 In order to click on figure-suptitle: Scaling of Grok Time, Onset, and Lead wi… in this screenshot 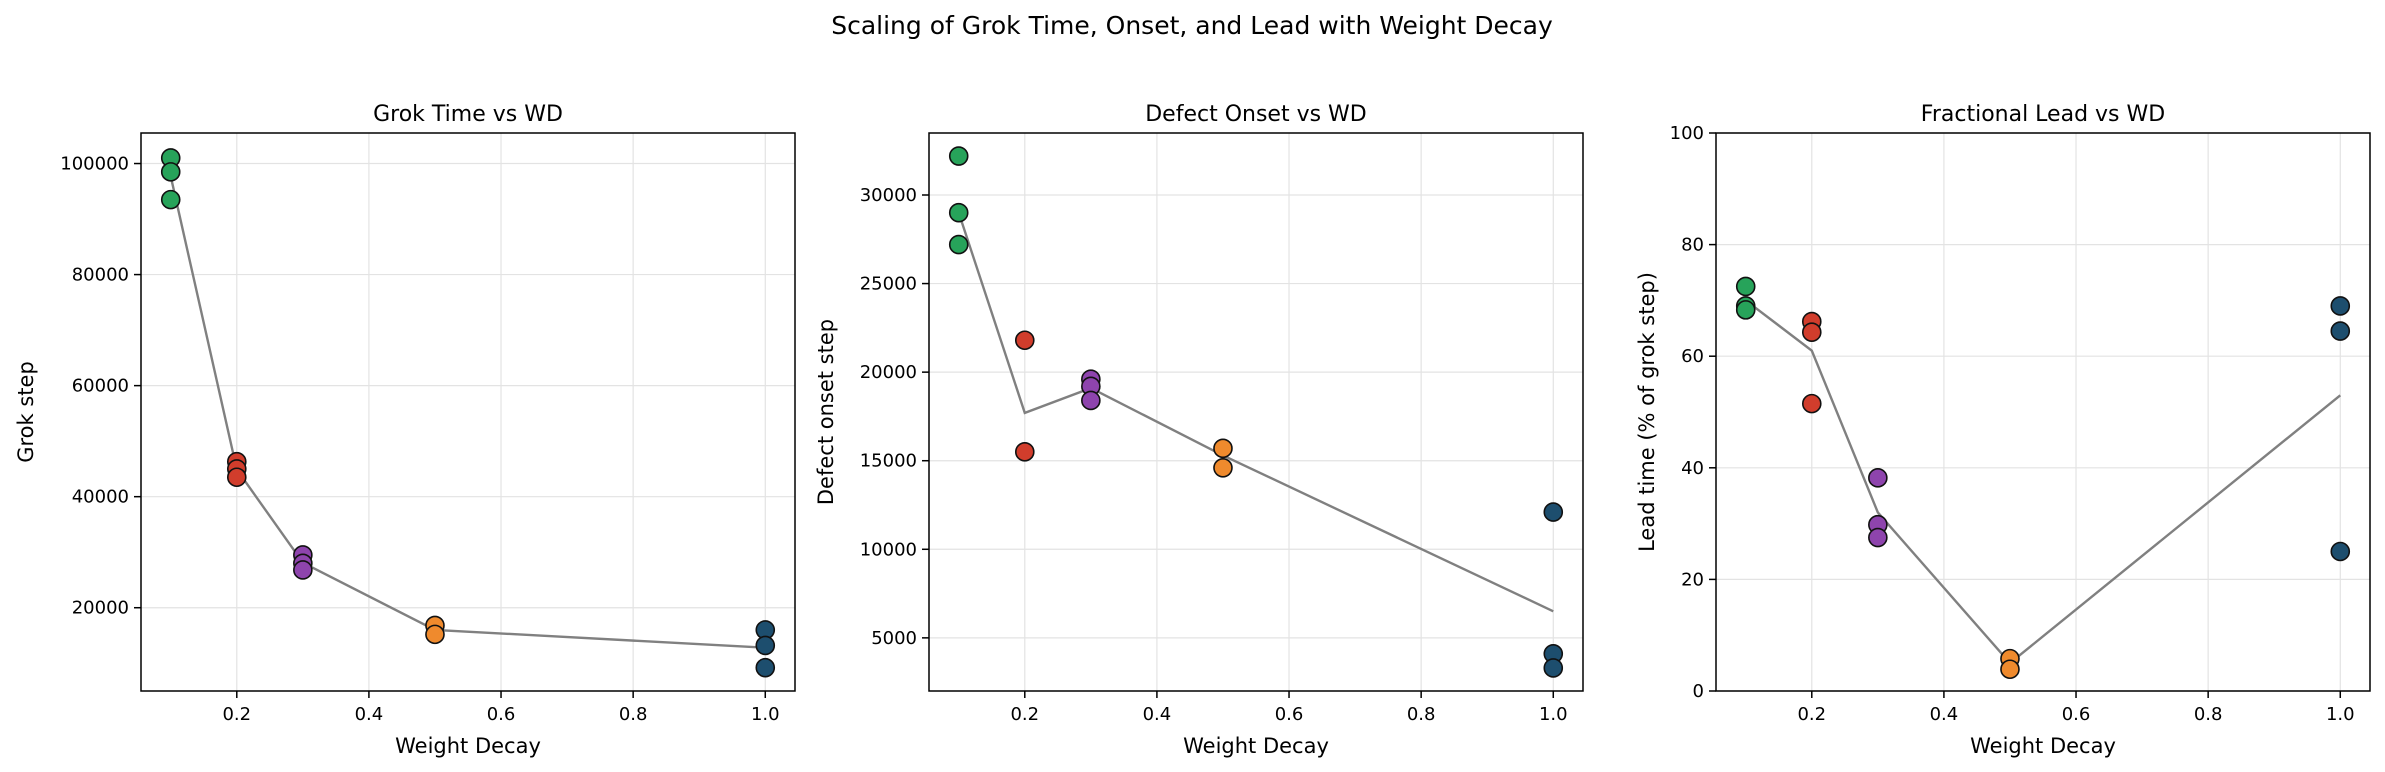, I will do `click(1192, 25)`.